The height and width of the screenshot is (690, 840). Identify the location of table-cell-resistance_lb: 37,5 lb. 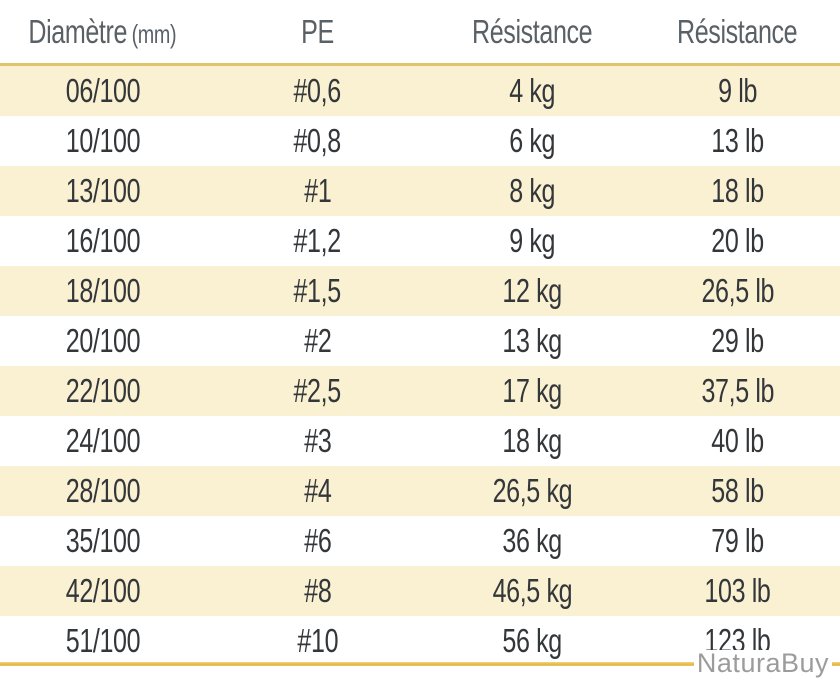
(737, 391).